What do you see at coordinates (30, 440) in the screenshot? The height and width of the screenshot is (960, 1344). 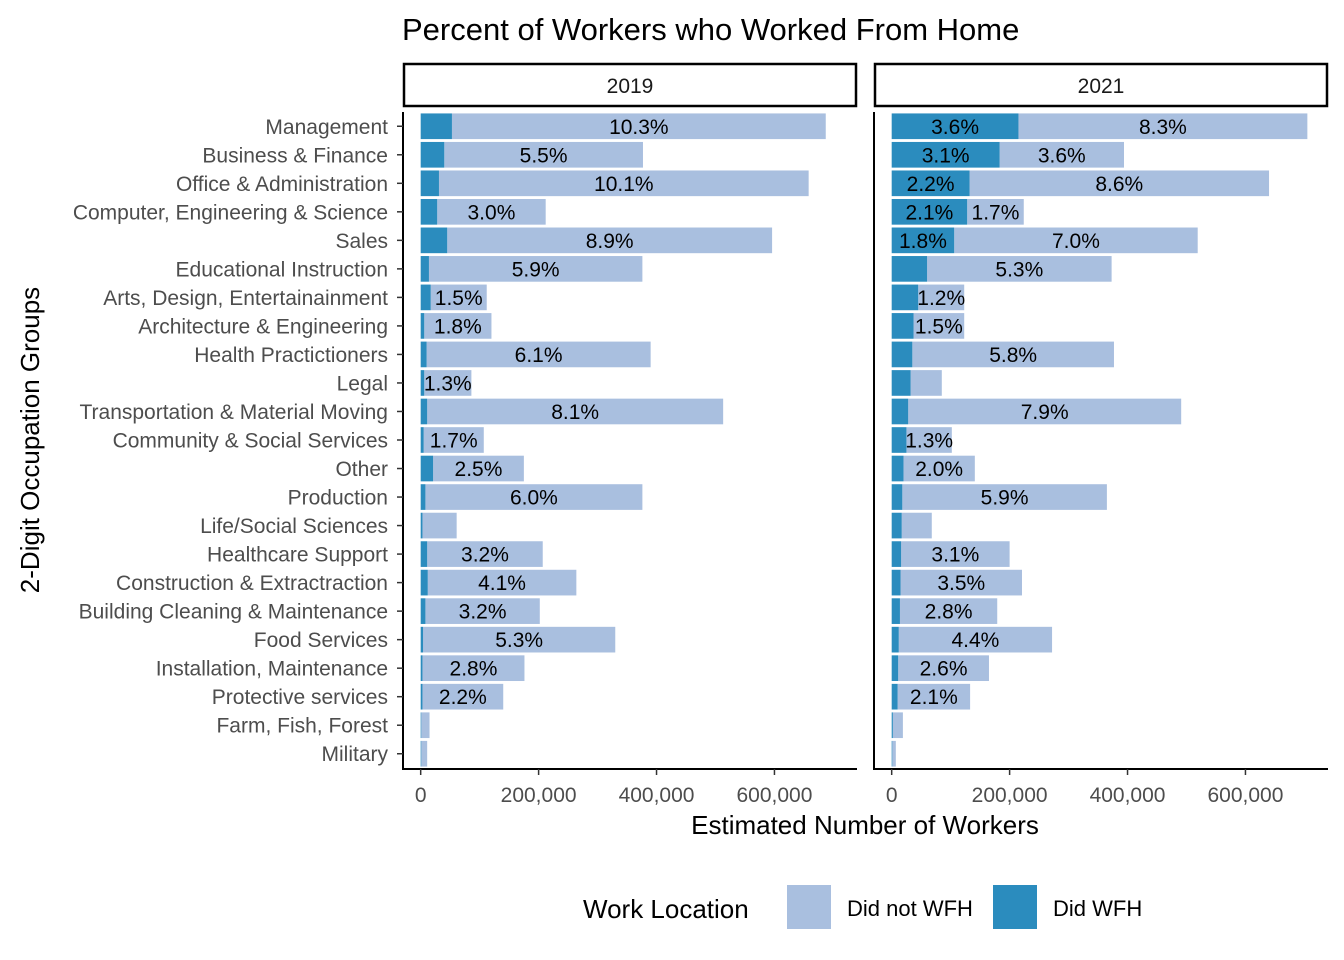 I see `y-axis-title: 2-Digit Occupation Groups` at bounding box center [30, 440].